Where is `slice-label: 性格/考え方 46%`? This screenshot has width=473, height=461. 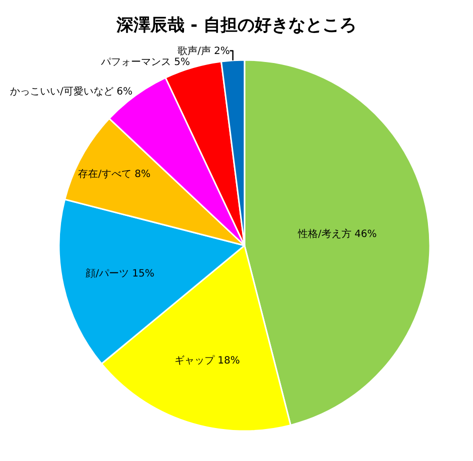
slice-label: 性格/考え方 46% is located at coordinates (336, 234).